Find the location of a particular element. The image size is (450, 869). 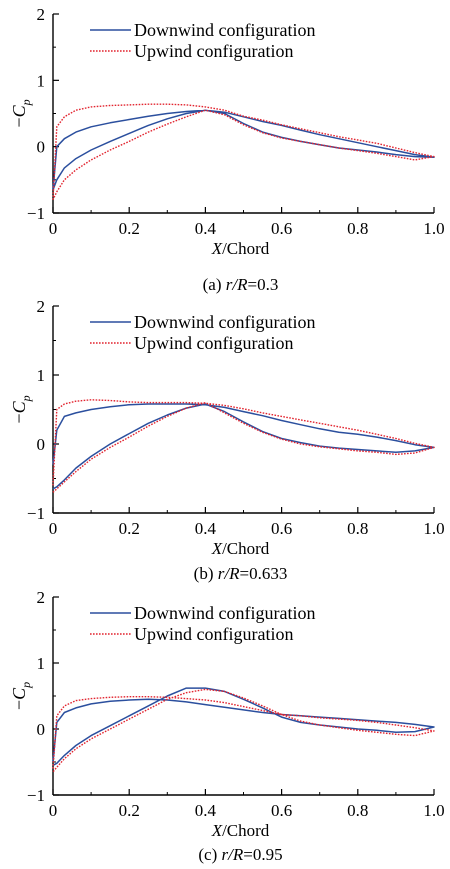

panel-caption: (b) r/R=0.633 is located at coordinates (241, 573).